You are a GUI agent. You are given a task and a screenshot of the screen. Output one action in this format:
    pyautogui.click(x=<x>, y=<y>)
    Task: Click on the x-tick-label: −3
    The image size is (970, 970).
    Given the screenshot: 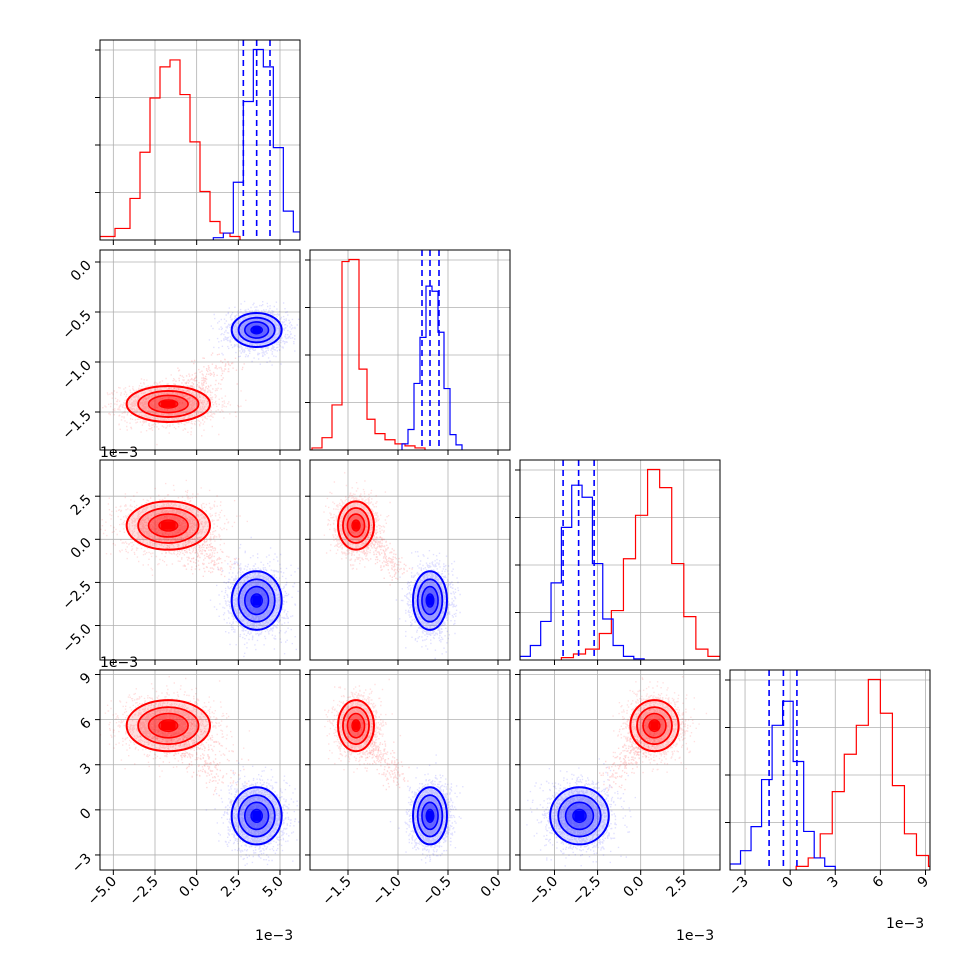 What is the action you would take?
    pyautogui.click(x=739, y=887)
    